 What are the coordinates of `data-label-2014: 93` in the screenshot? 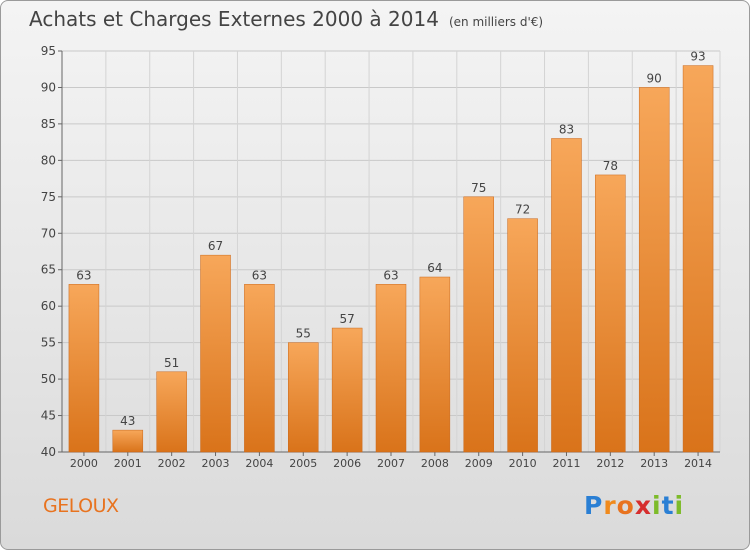 It's located at (697, 57).